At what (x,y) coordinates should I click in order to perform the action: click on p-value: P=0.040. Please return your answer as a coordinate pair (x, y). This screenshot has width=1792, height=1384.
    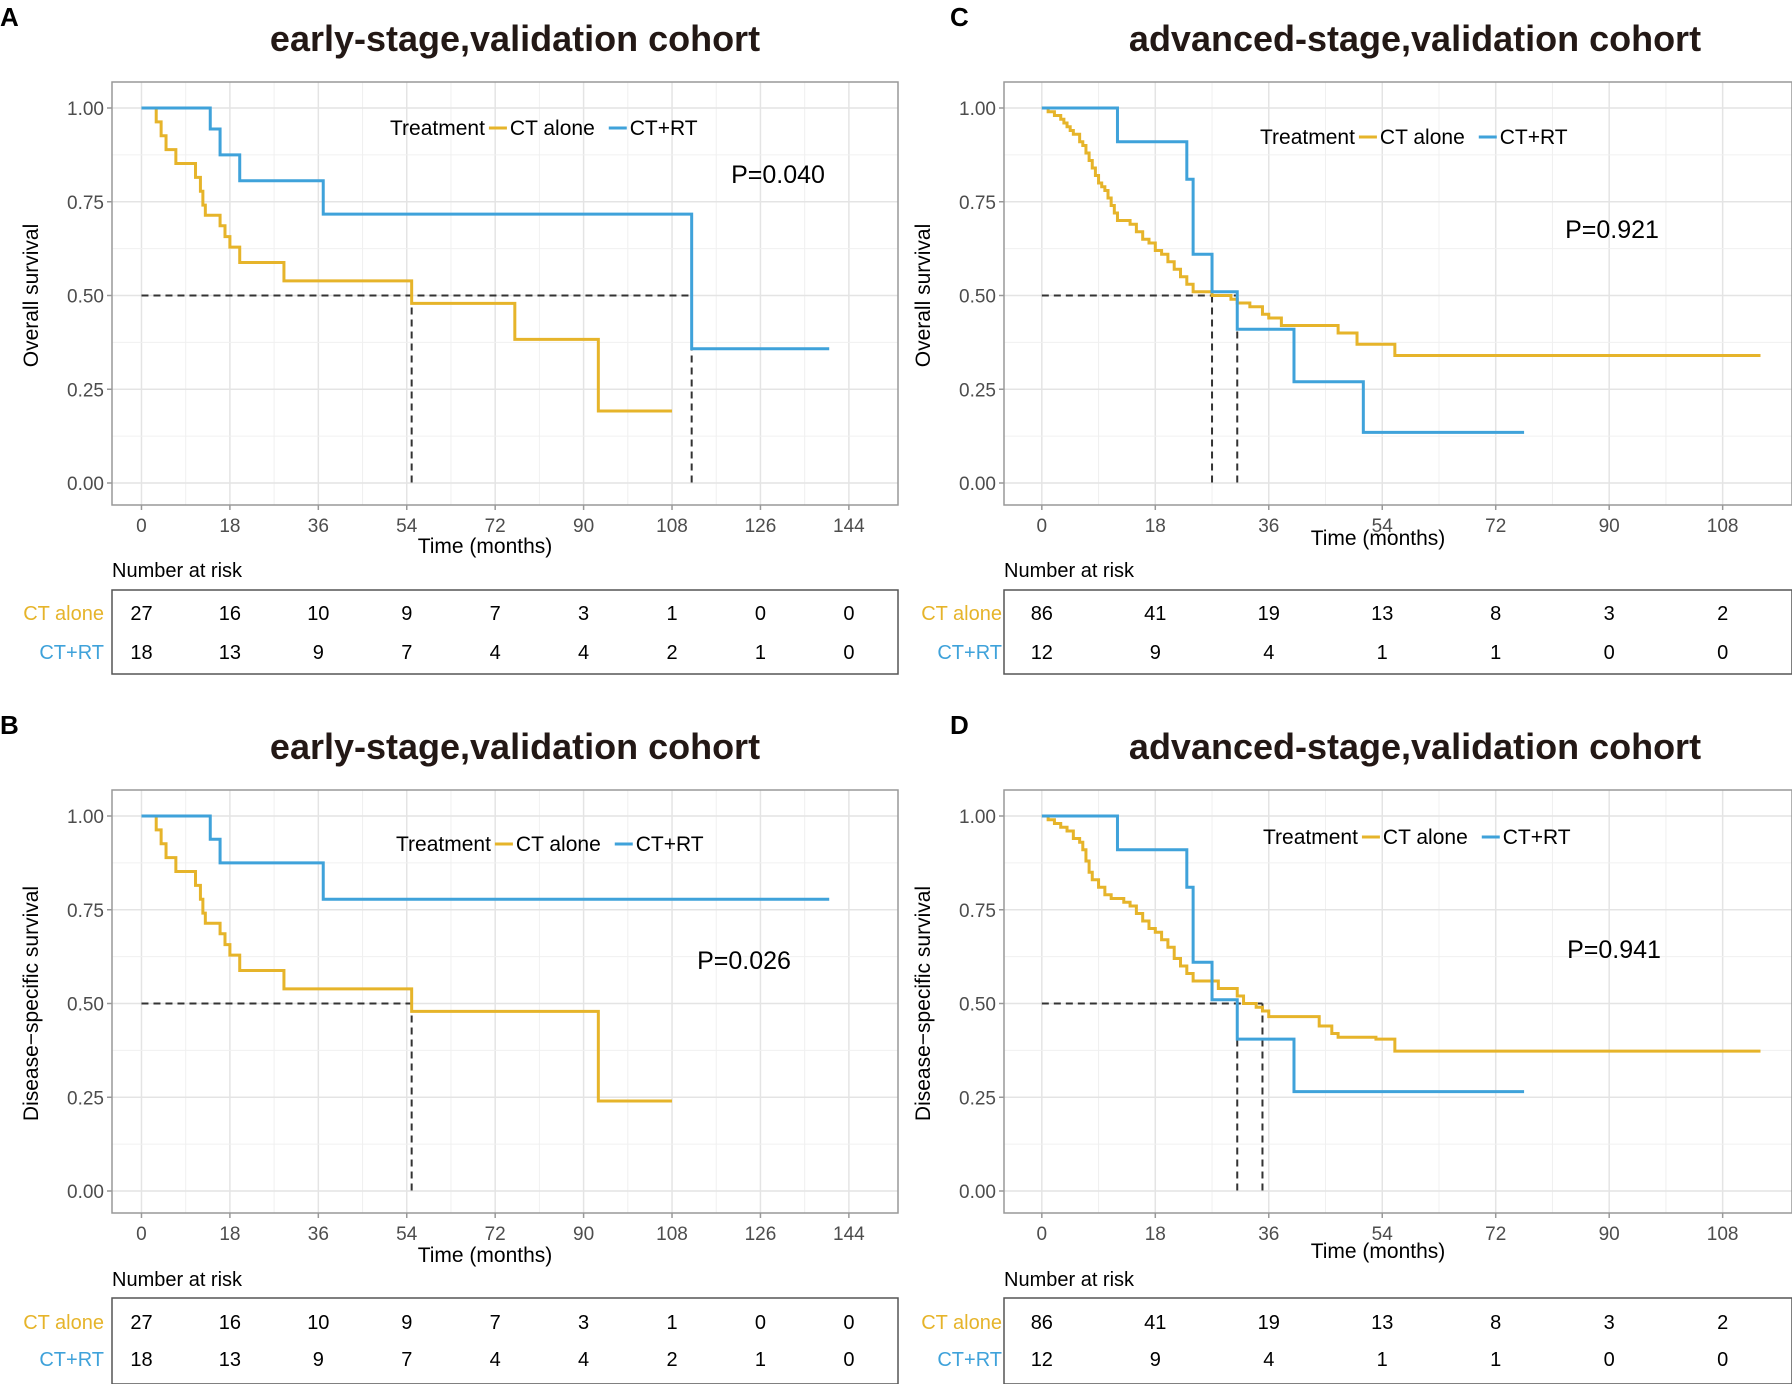
    Looking at the image, I should click on (778, 175).